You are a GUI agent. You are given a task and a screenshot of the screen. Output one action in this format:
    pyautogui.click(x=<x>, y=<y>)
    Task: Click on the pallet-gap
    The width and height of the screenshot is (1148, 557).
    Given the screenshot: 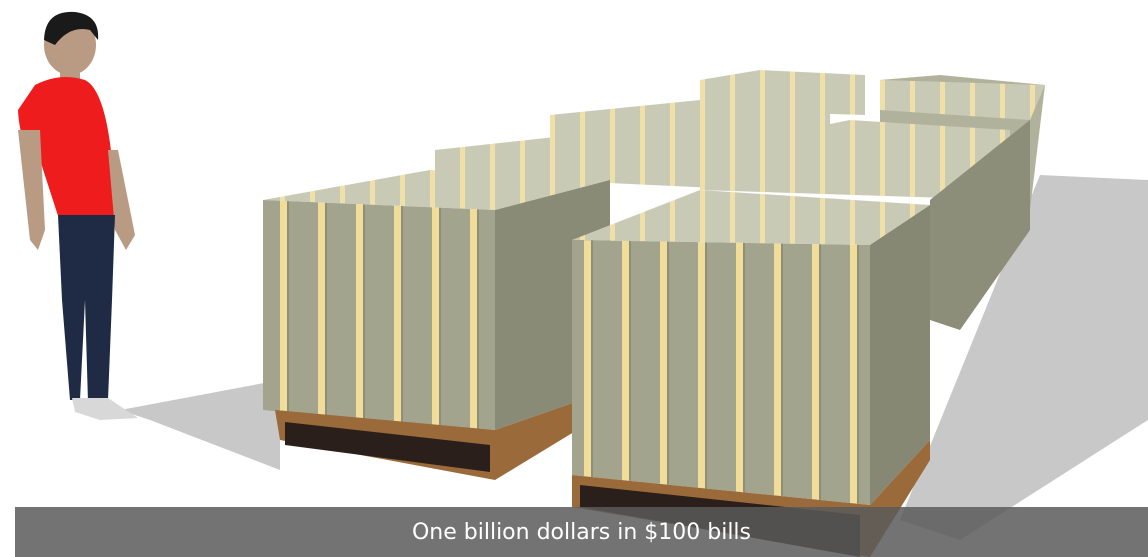 What is the action you would take?
    pyautogui.click(x=387, y=447)
    